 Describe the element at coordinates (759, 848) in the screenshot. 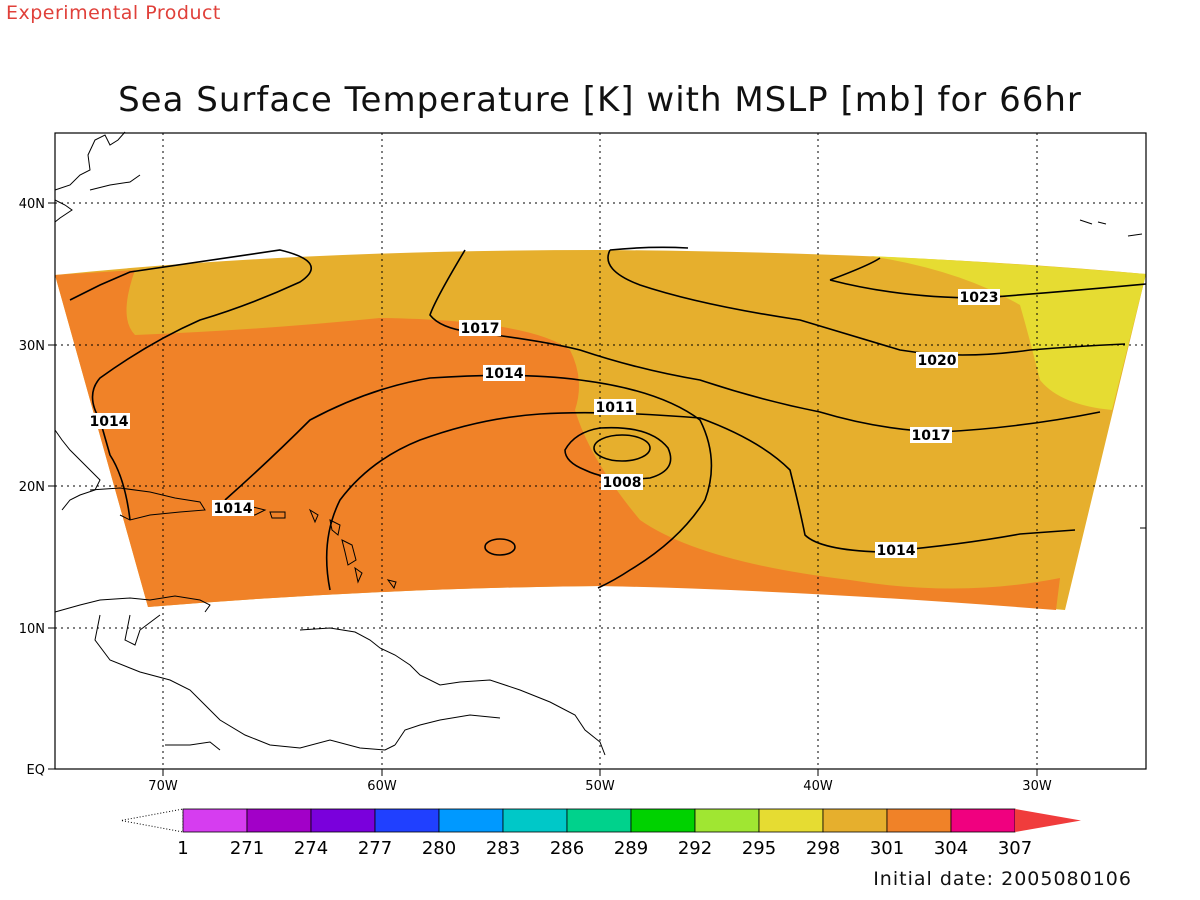

I see `colorbar-label: 295` at that location.